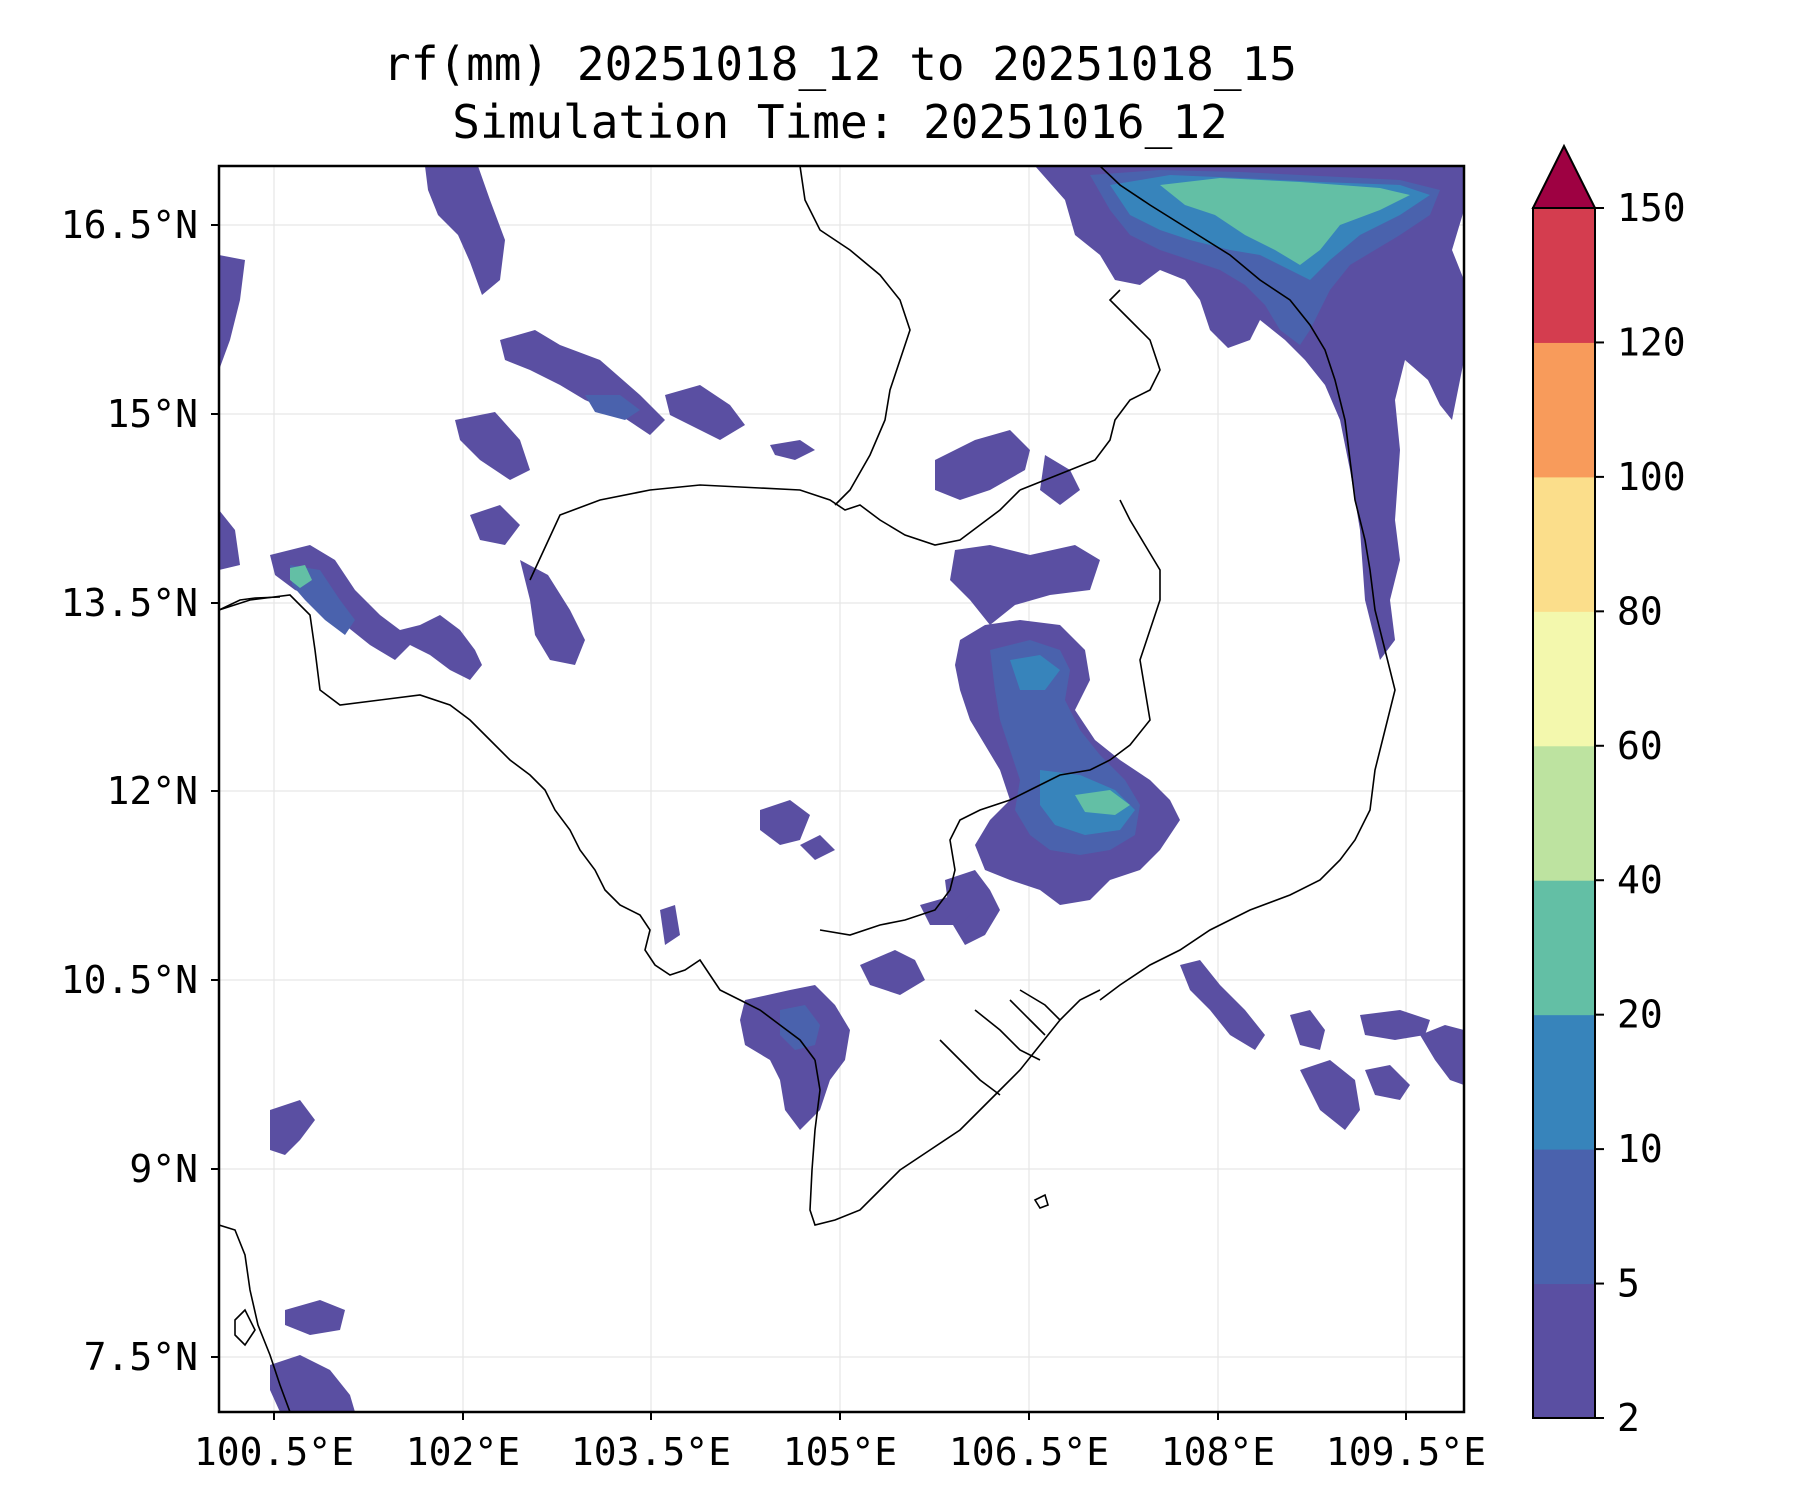 This screenshot has width=1800, height=1500. I want to click on colorbar-tick-label: 100, so click(1651, 477).